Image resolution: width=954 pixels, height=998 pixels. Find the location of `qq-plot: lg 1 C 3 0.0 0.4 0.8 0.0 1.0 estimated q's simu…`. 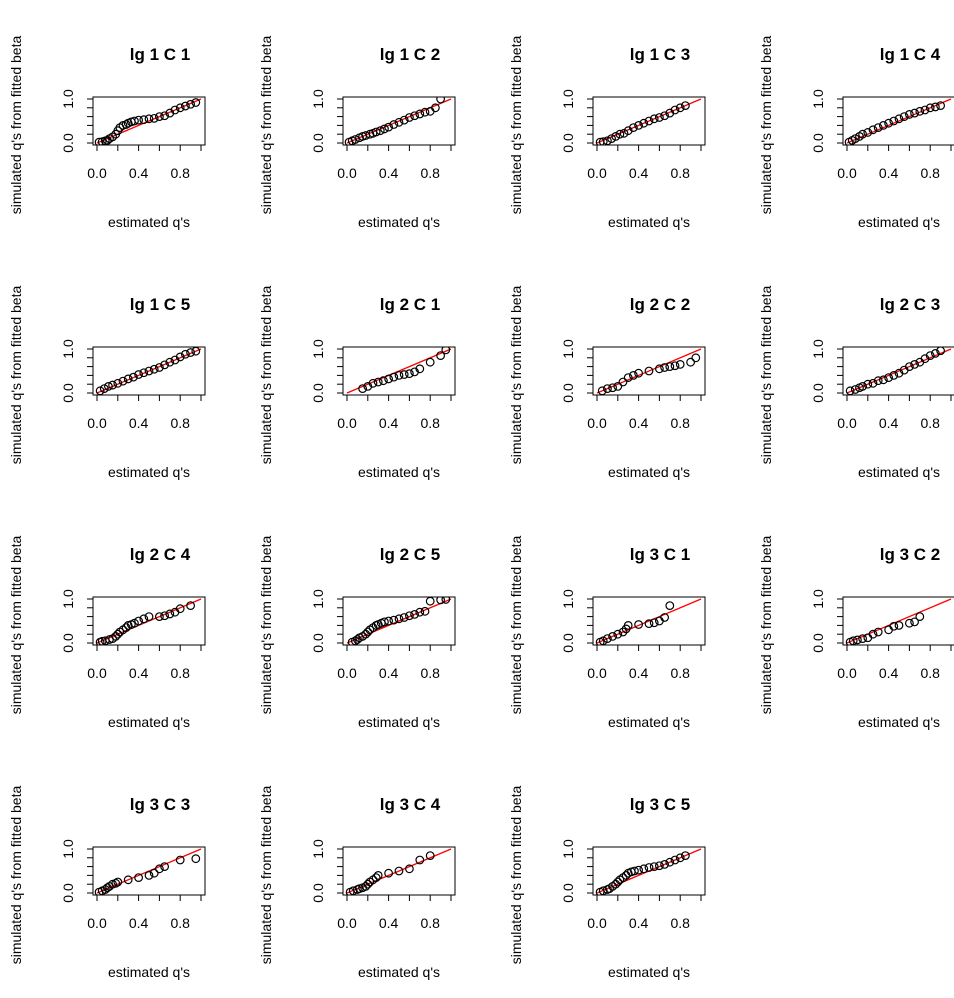

qq-plot: lg 1 C 3 0.0 0.4 0.8 0.0 1.0 estimated q's simu… is located at coordinates (607, 133).